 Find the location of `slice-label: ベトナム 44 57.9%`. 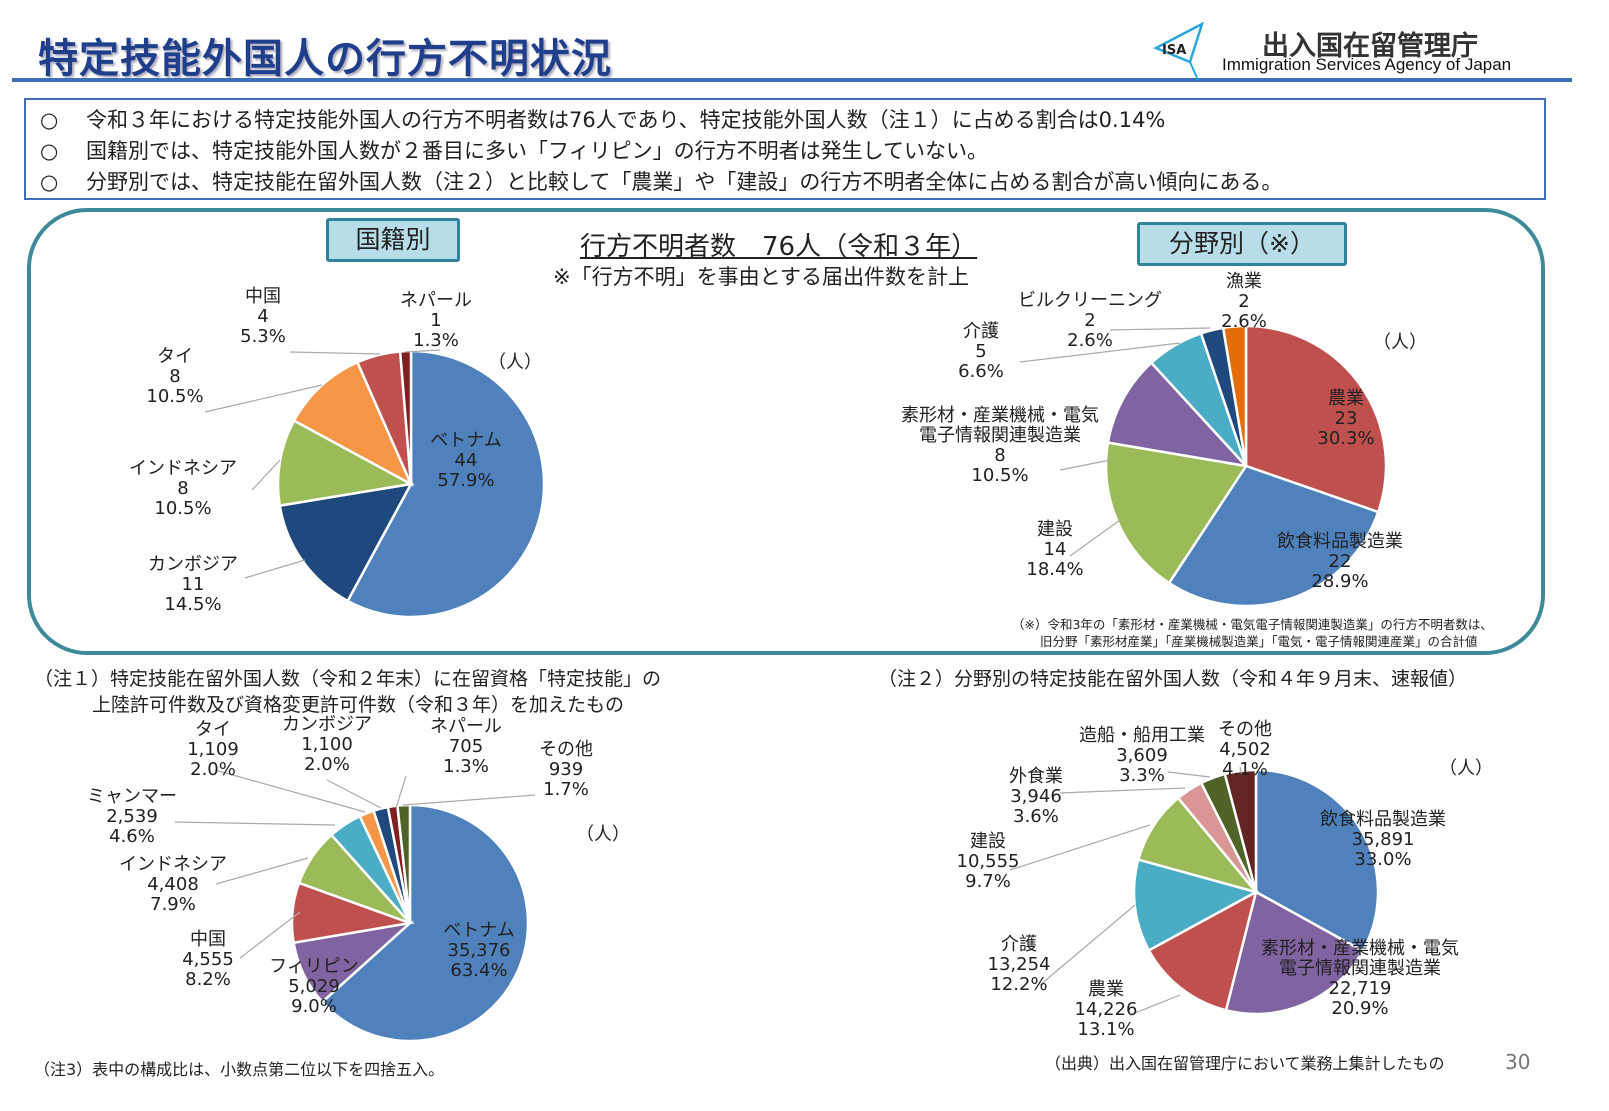

slice-label: ベトナム 44 57.9% is located at coordinates (465, 460).